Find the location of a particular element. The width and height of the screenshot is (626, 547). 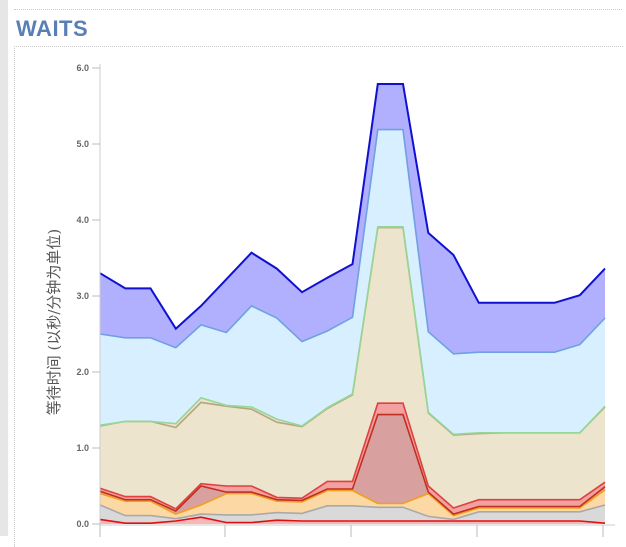

y-tick-label: 5.0 is located at coordinates (82, 144).